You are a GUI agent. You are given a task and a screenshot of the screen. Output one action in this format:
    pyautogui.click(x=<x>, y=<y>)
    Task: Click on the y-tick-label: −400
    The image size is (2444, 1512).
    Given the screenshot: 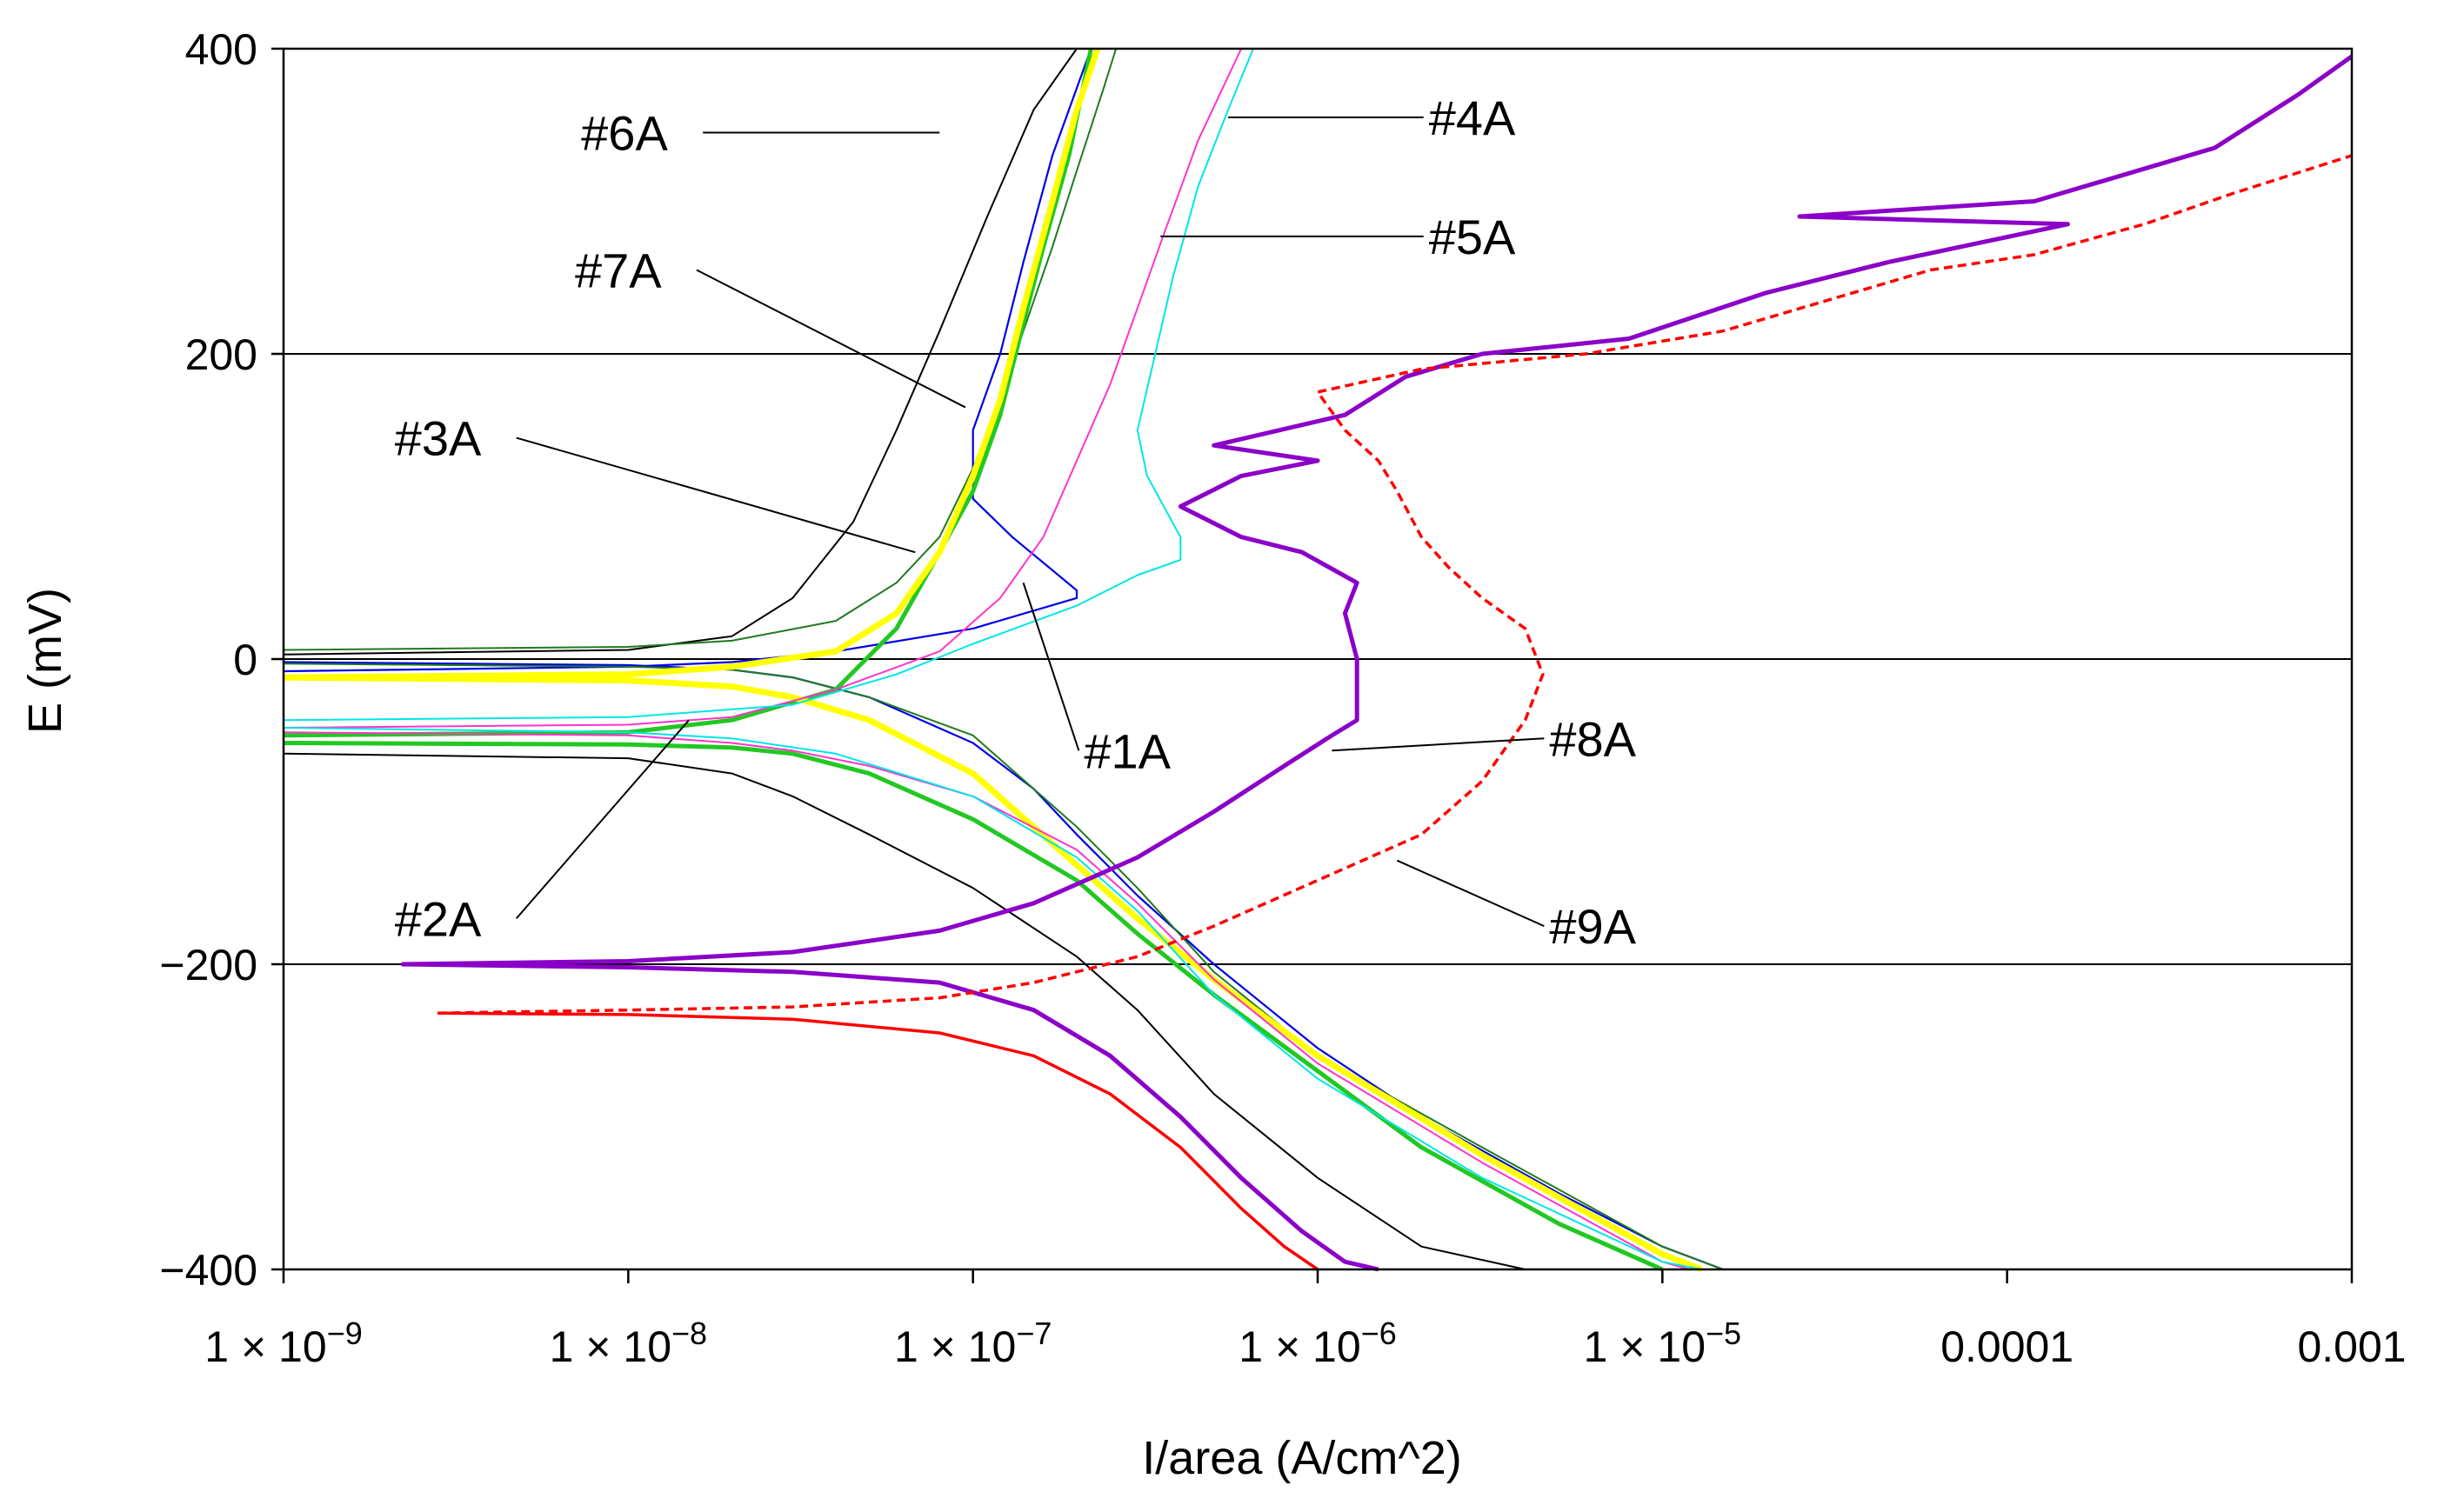 What is the action you would take?
    pyautogui.click(x=208, y=1270)
    